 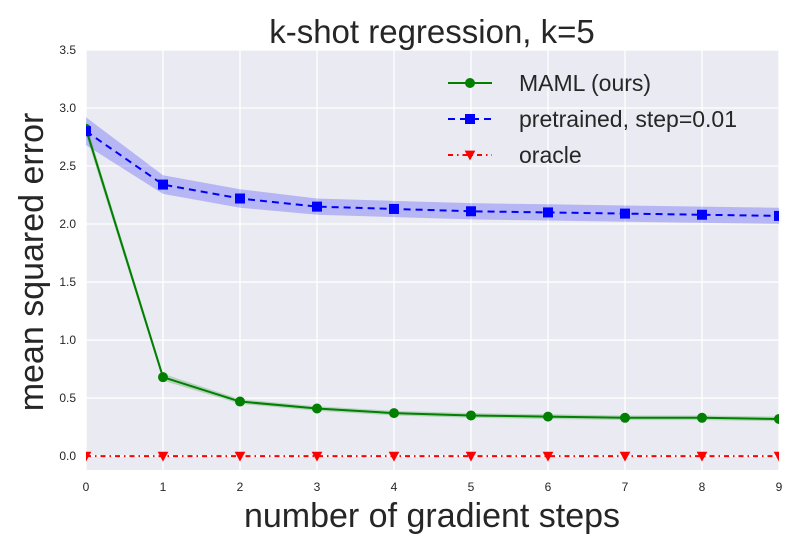 What do you see at coordinates (585, 83) in the screenshot?
I see `legend-label-maml: MAML (ours)` at bounding box center [585, 83].